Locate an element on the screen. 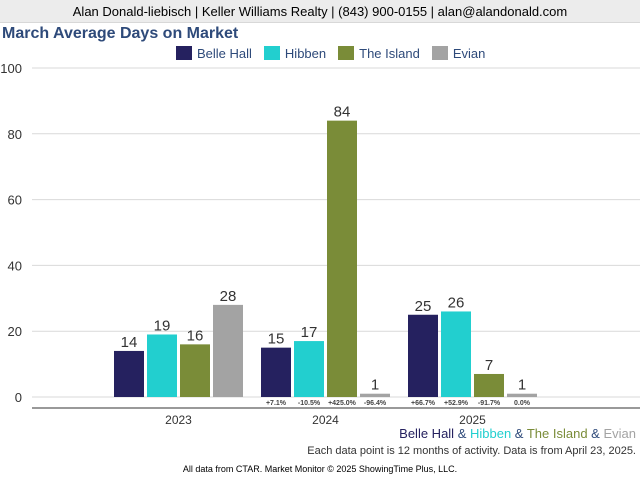  y-tick-label-80: 80 is located at coordinates (15, 134).